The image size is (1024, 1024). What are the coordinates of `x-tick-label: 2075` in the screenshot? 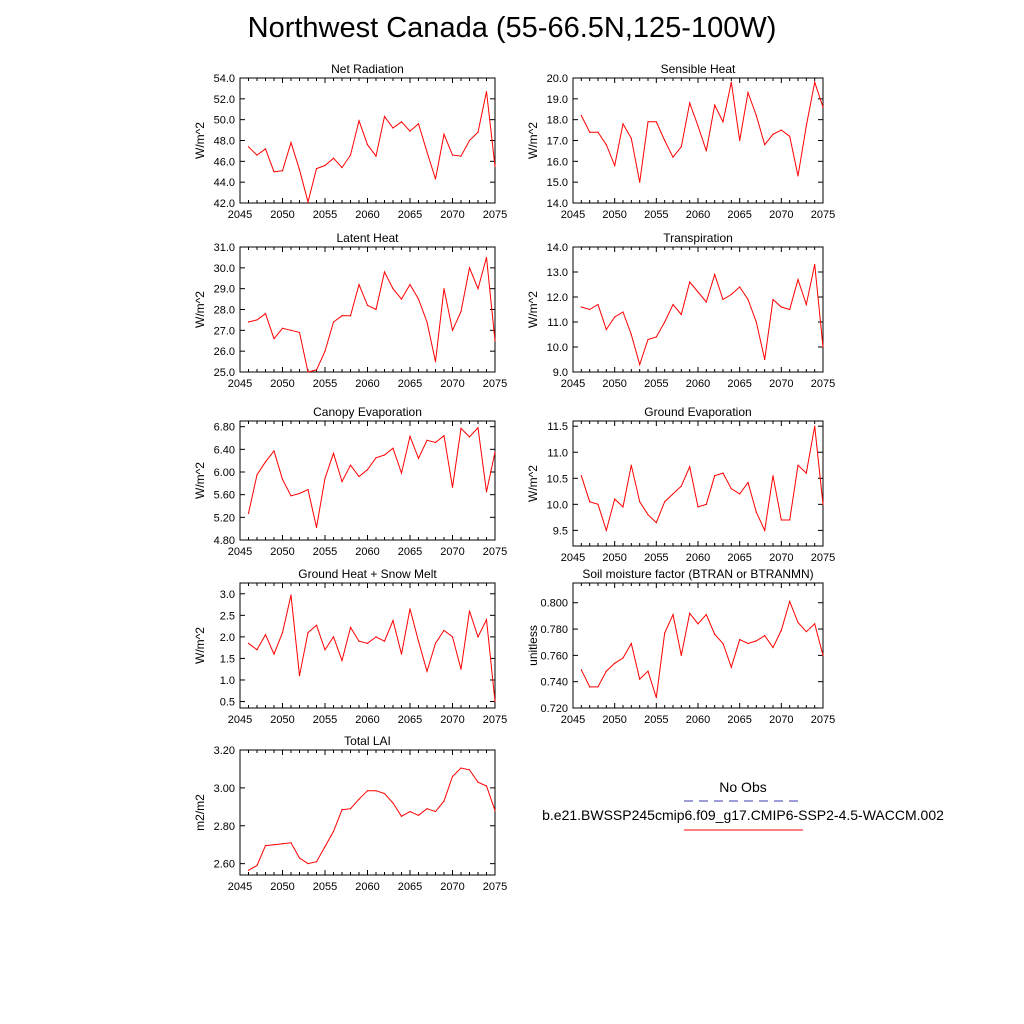 It's located at (823, 384).